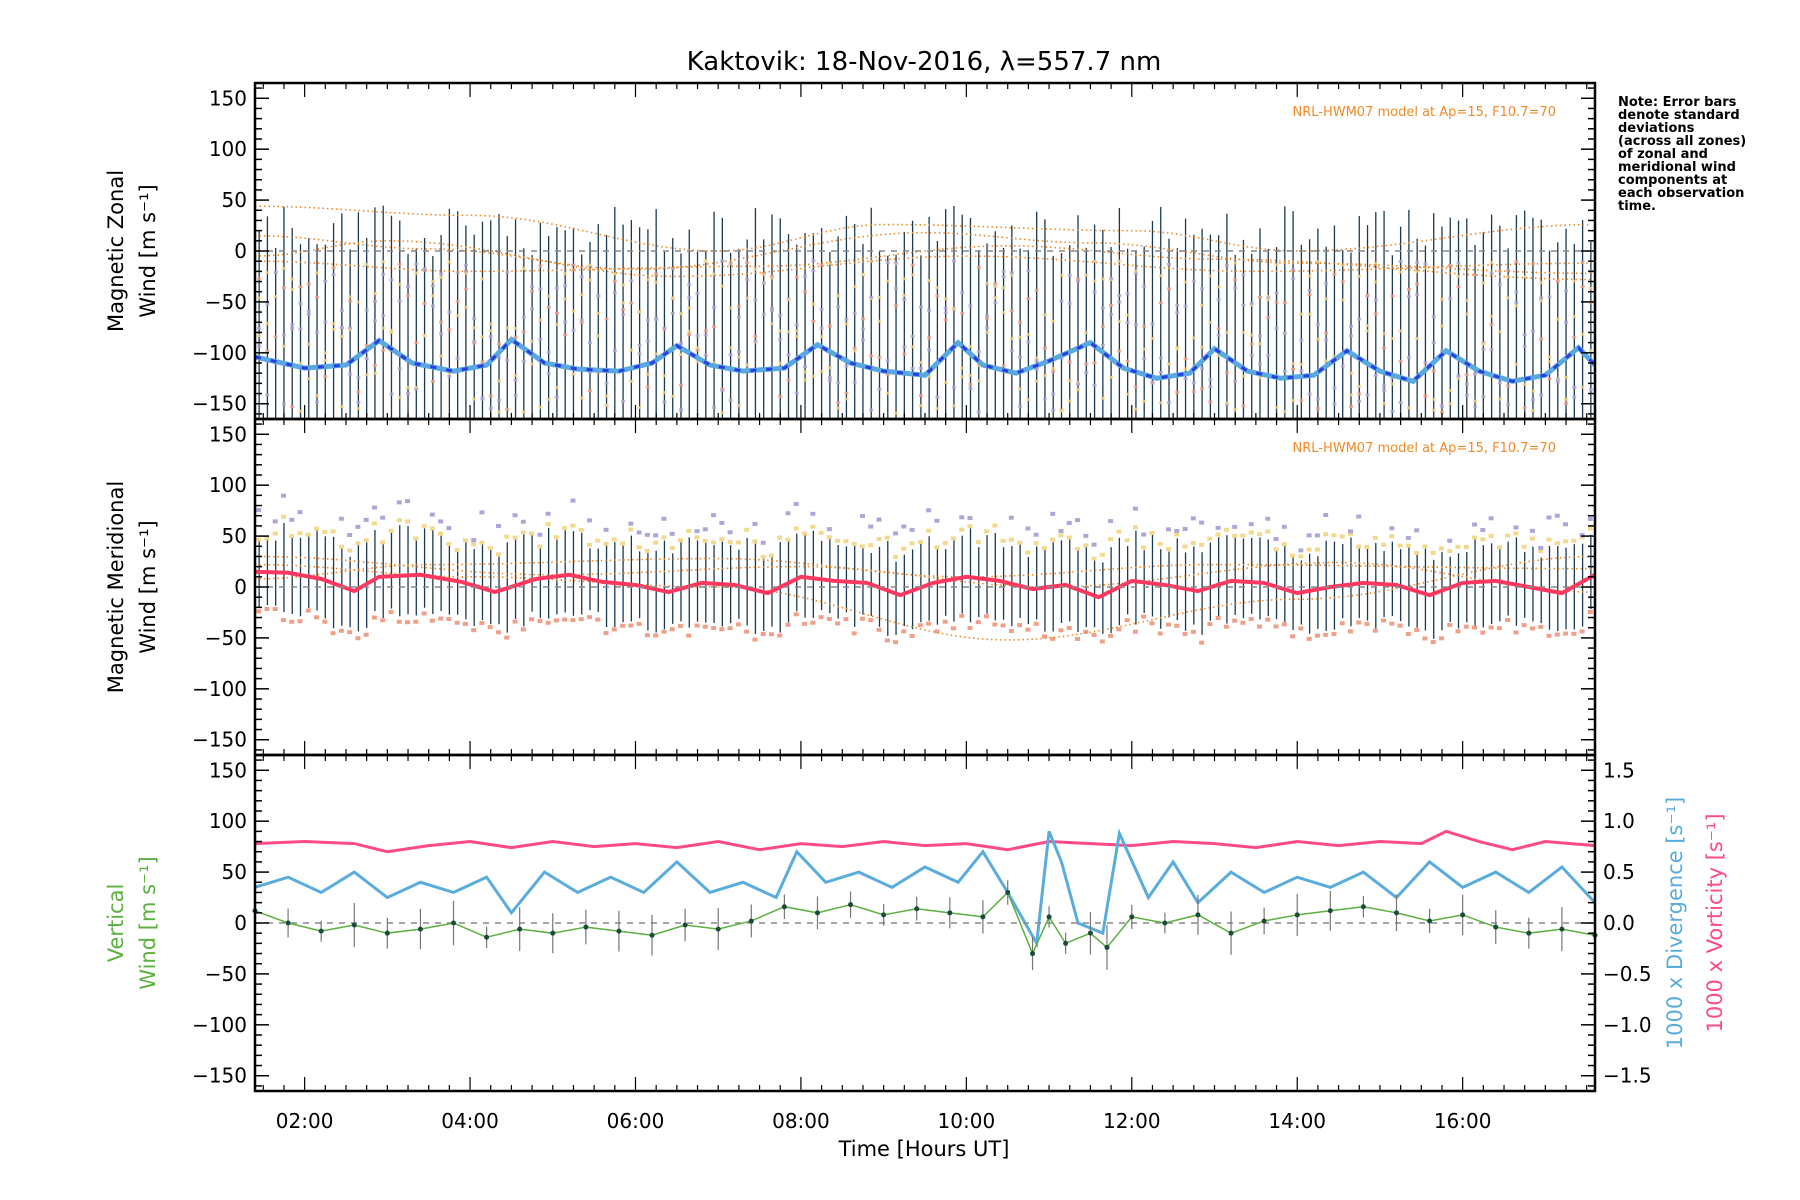  Describe the element at coordinates (925, 888) in the screenshot. I see `divergence-line` at that location.